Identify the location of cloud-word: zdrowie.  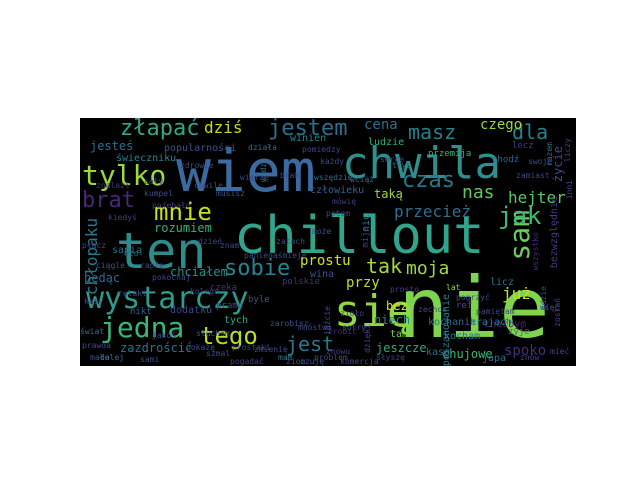
(197, 165).